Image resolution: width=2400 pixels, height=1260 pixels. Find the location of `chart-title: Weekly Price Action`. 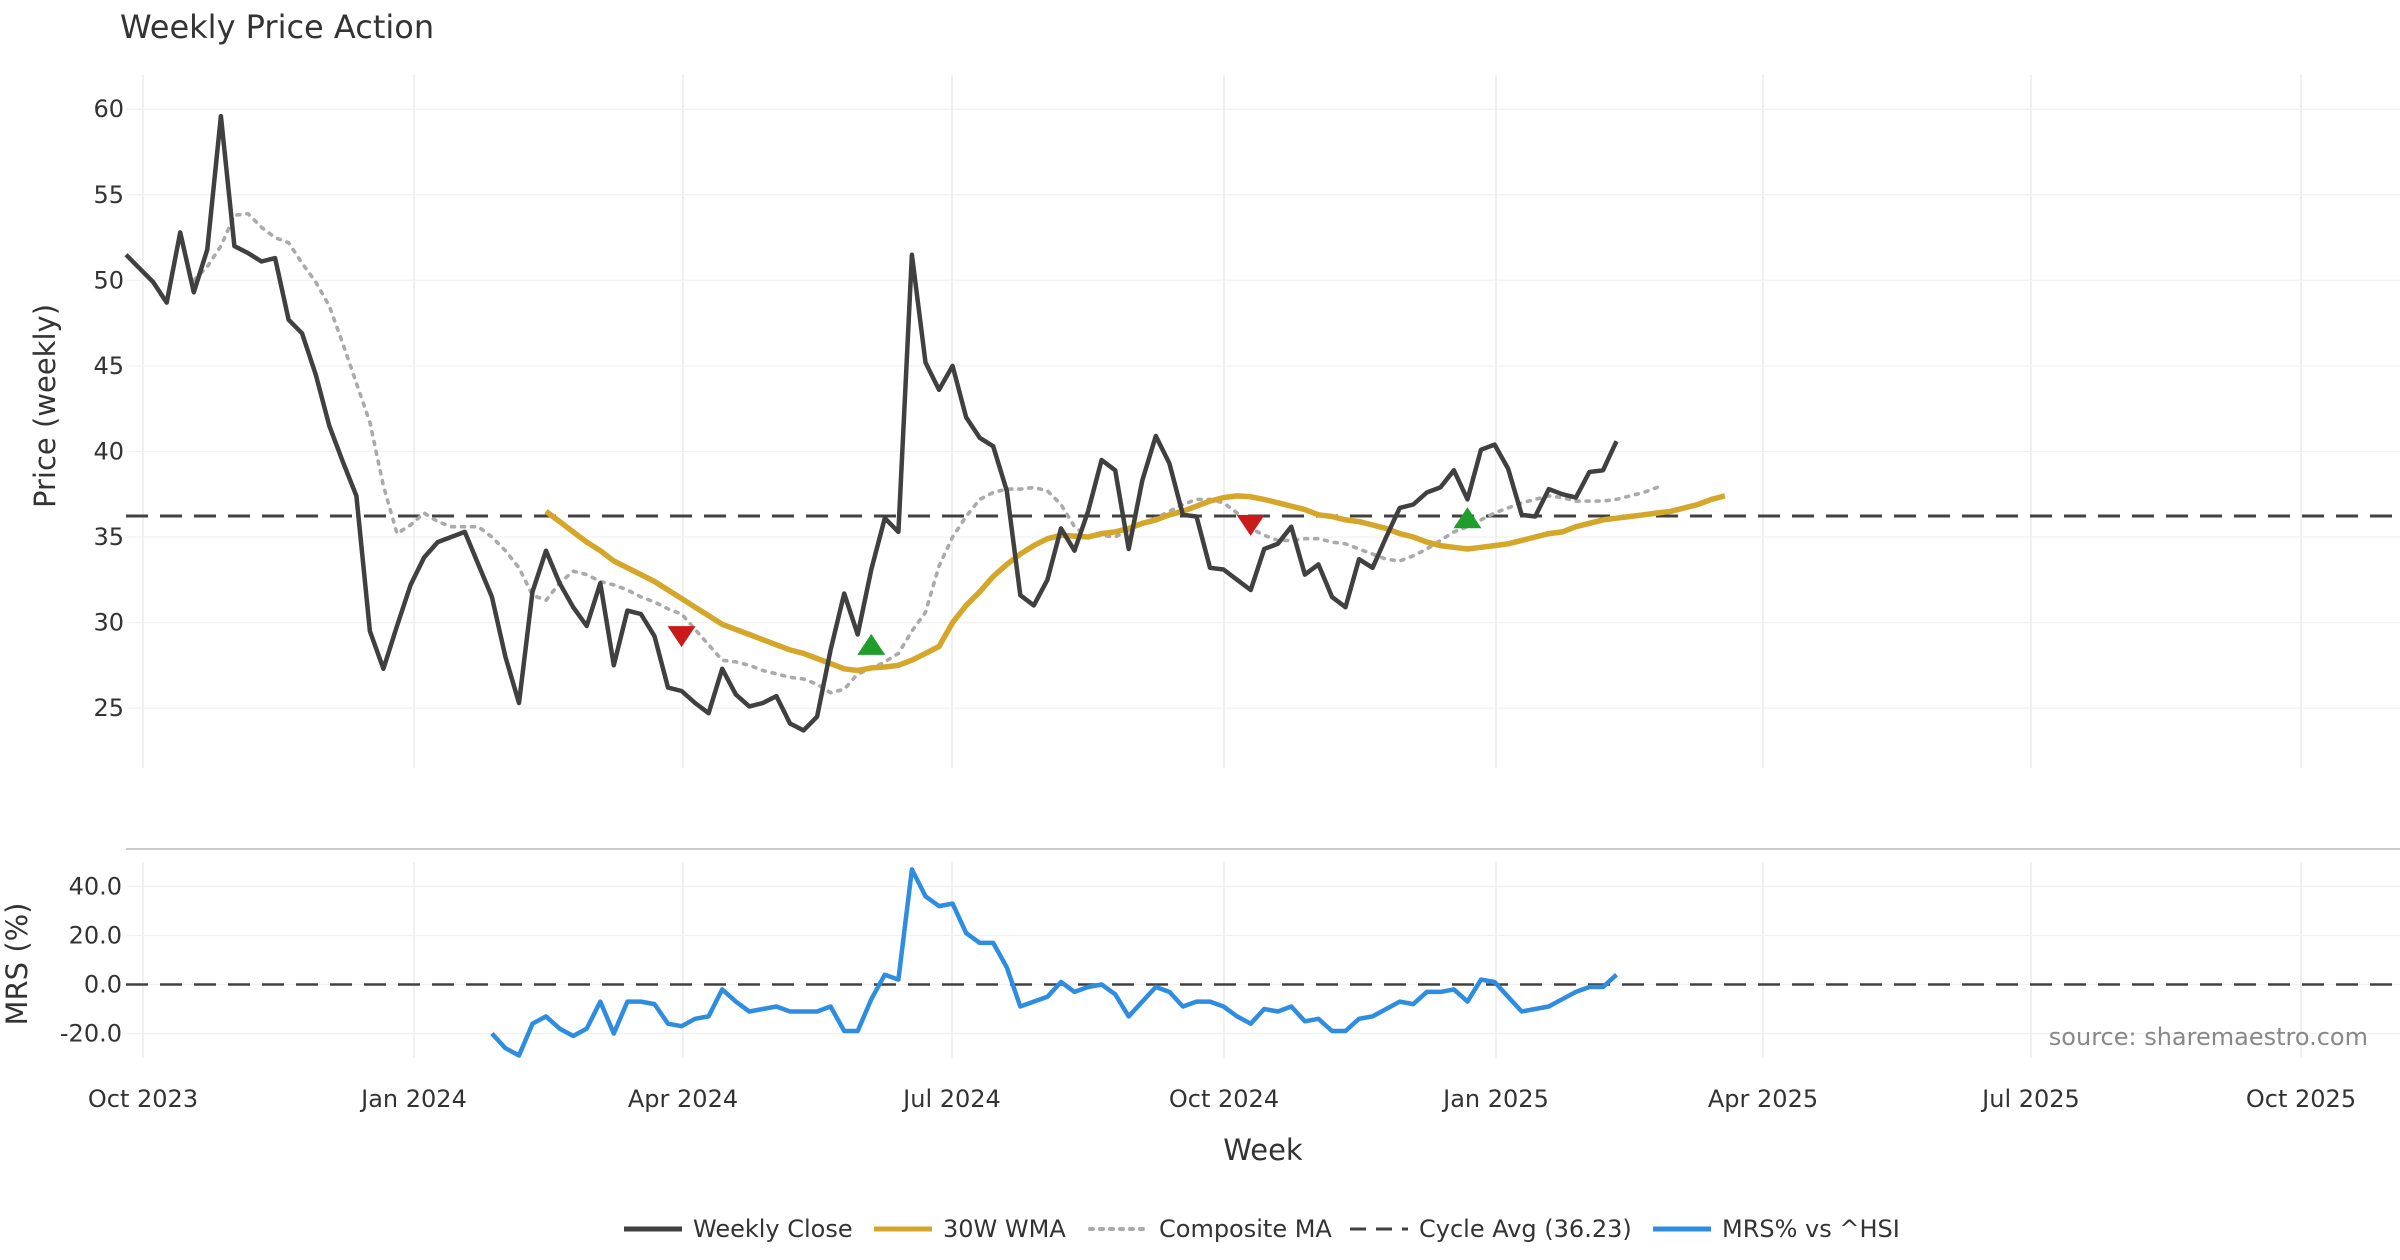

chart-title: Weekly Price Action is located at coordinates (277, 27).